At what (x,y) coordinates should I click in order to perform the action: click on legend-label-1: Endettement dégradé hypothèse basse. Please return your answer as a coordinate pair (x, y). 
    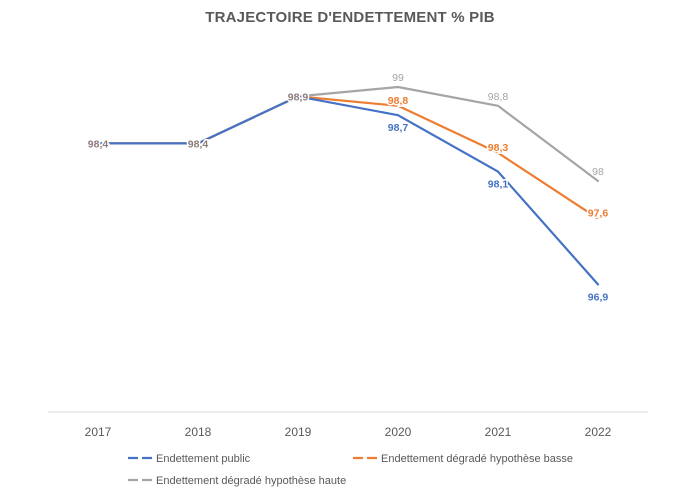
    Looking at the image, I should click on (477, 459).